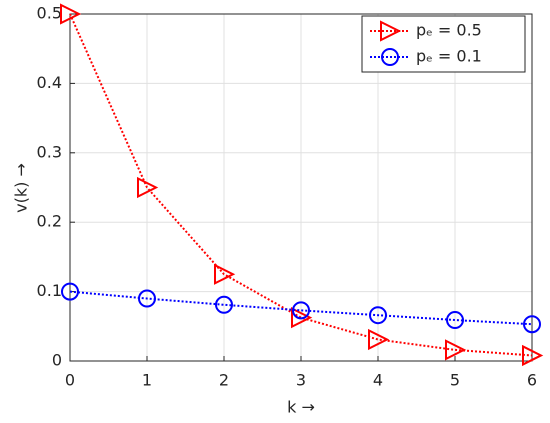  Describe the element at coordinates (49, 290) in the screenshot. I see `y-tick-label: 0.1` at that location.